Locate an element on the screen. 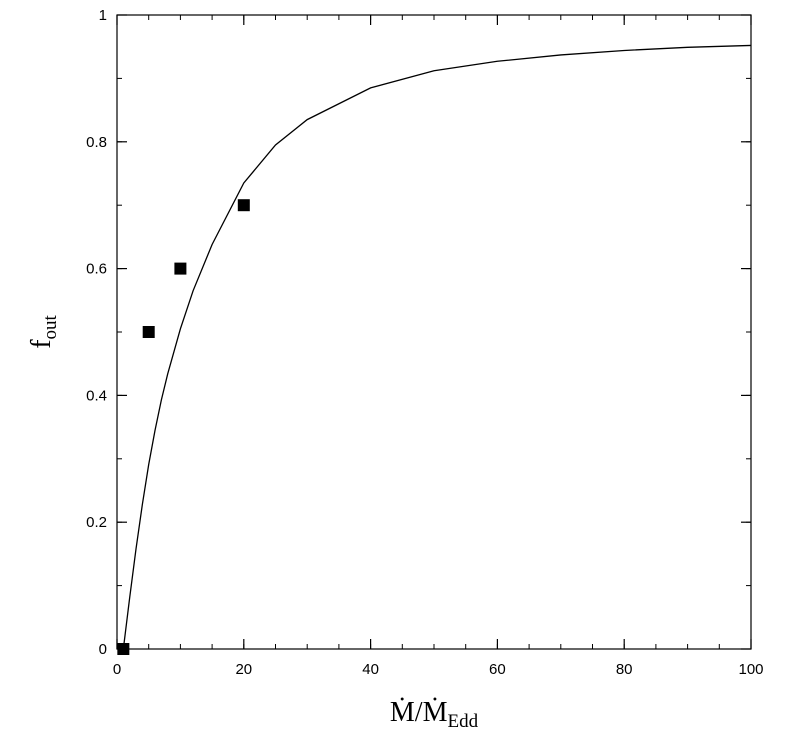  y-tick-label: 0.8 is located at coordinates (96, 142).